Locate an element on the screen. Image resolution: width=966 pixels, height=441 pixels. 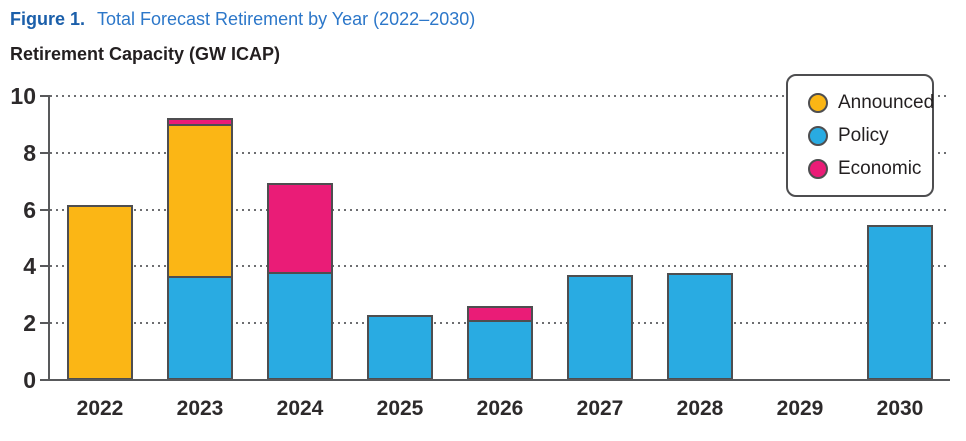
y-tick-label-4: 4 is located at coordinates (29, 266).